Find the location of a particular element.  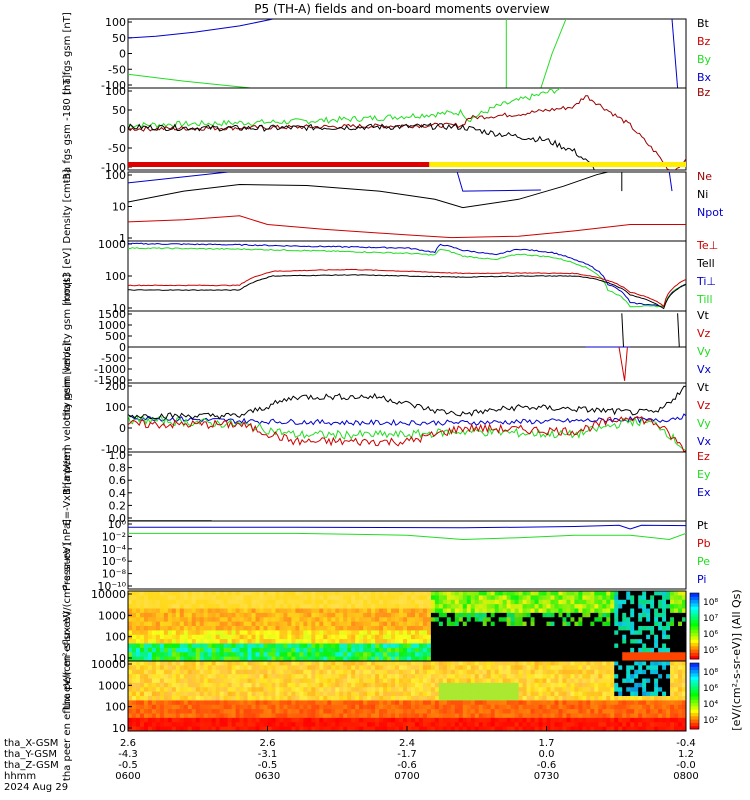

x-tick-label: 2.4 is located at coordinates (407, 743).